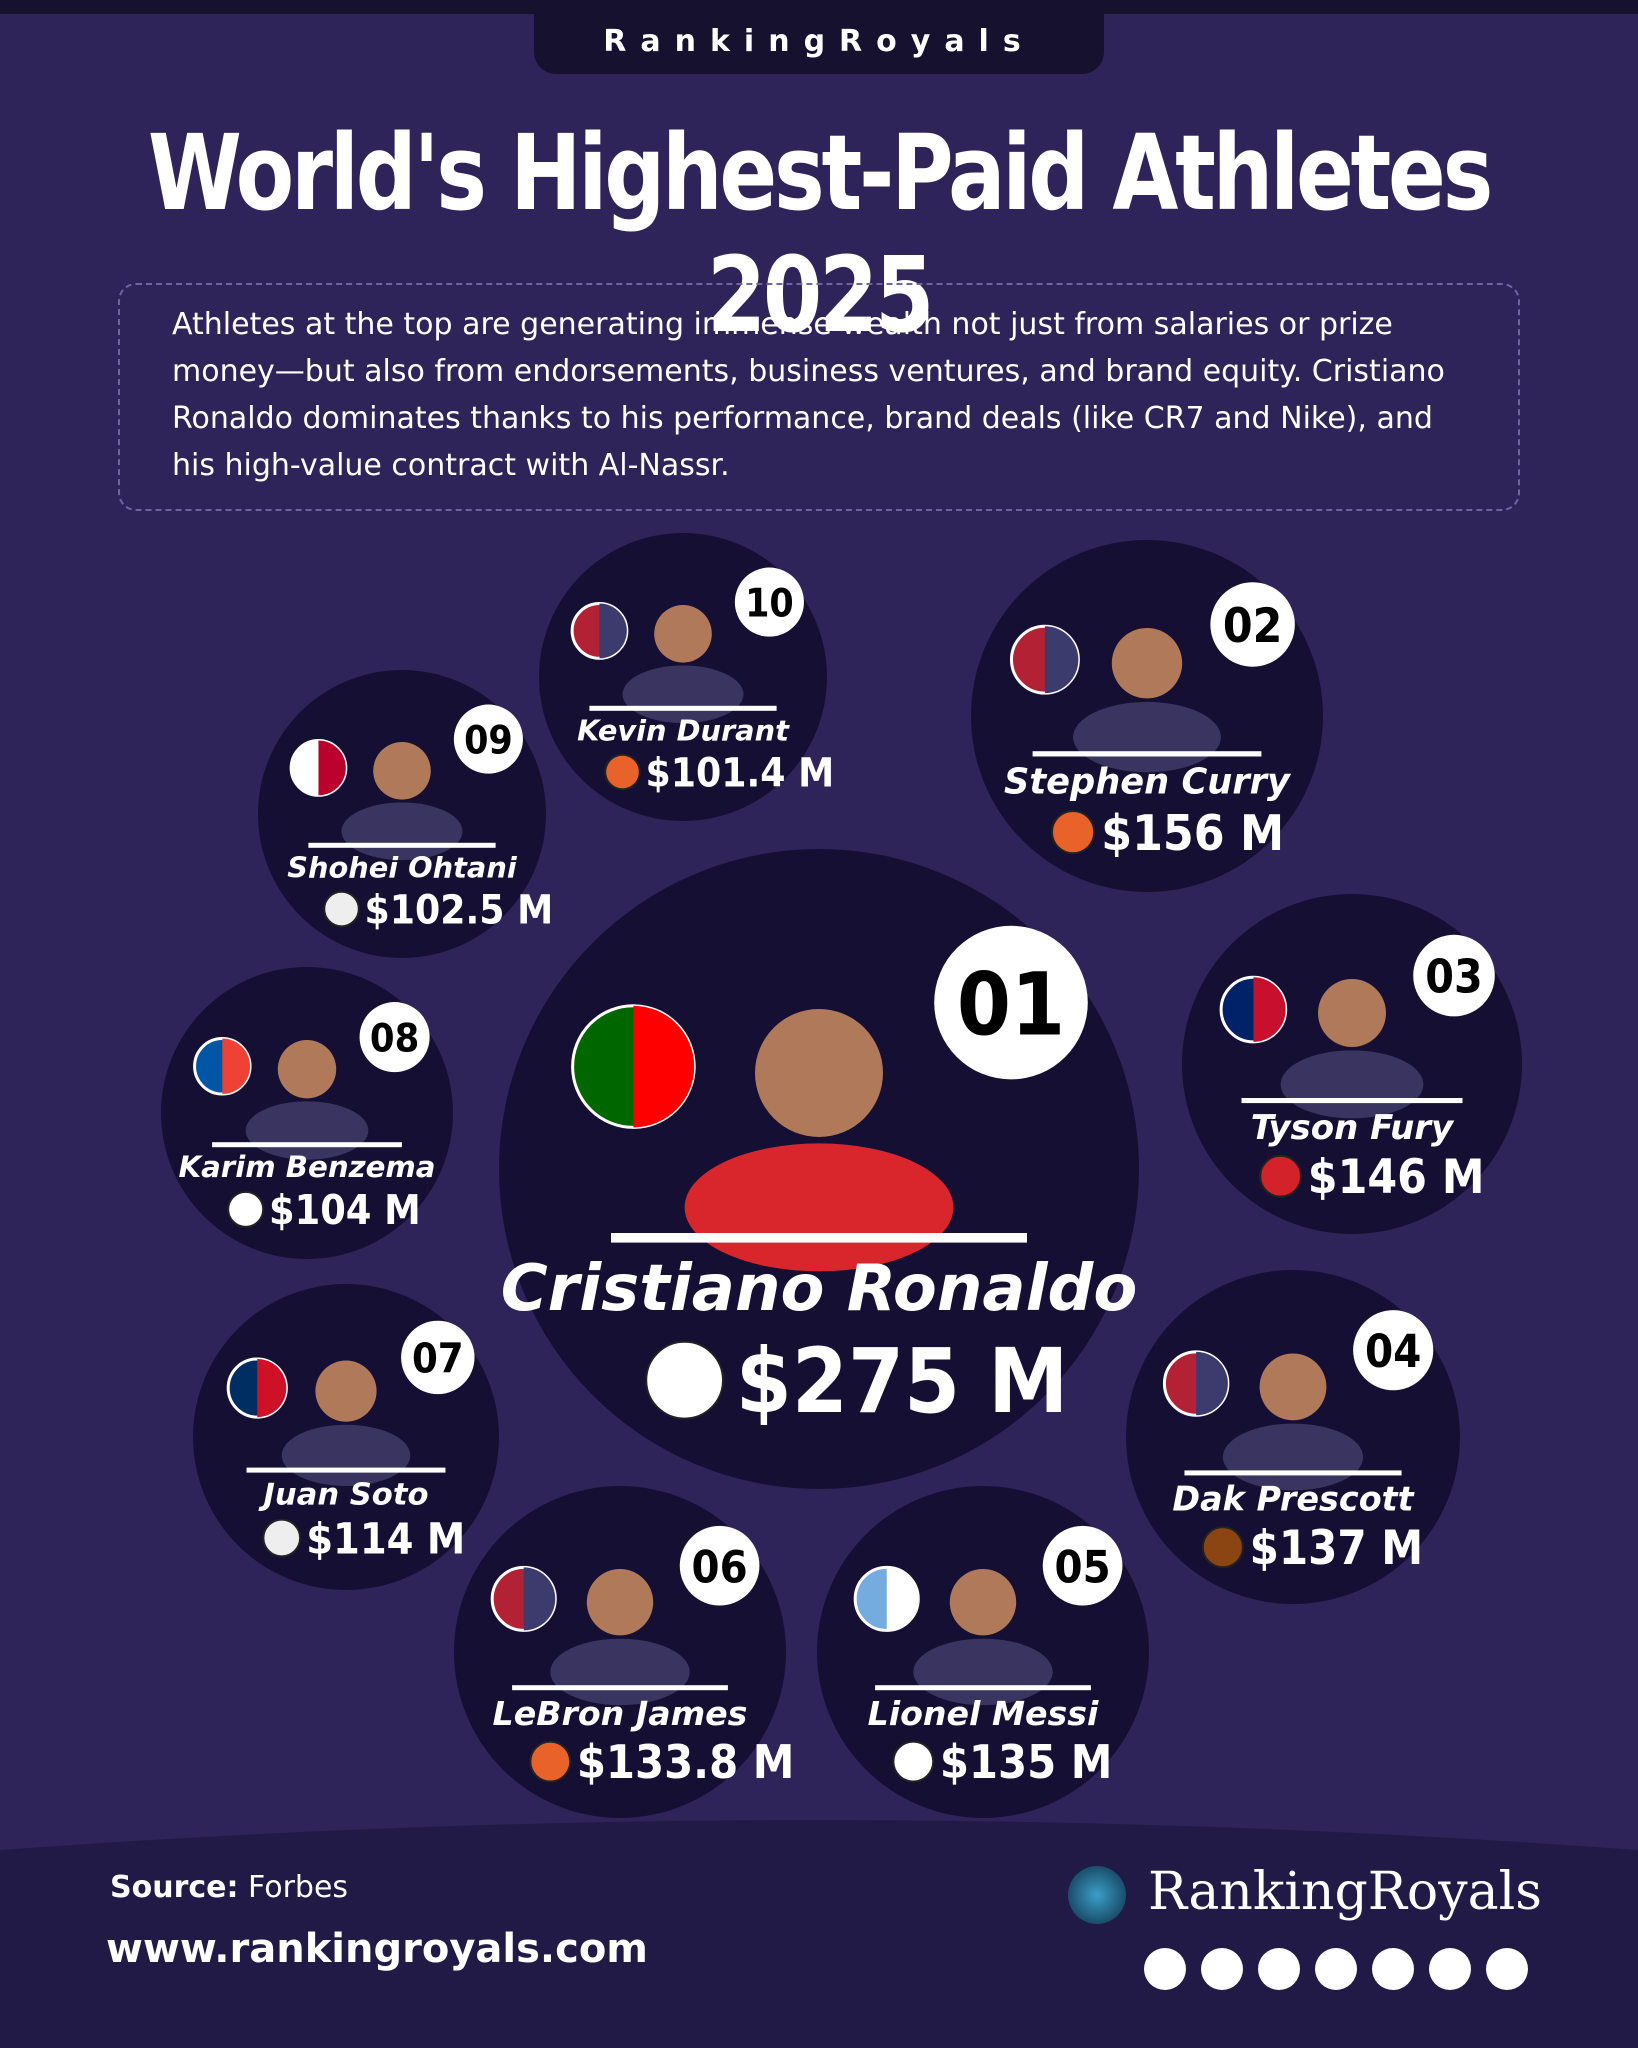 The image size is (1638, 2048). I want to click on source: Source: Forbes, so click(229, 1887).